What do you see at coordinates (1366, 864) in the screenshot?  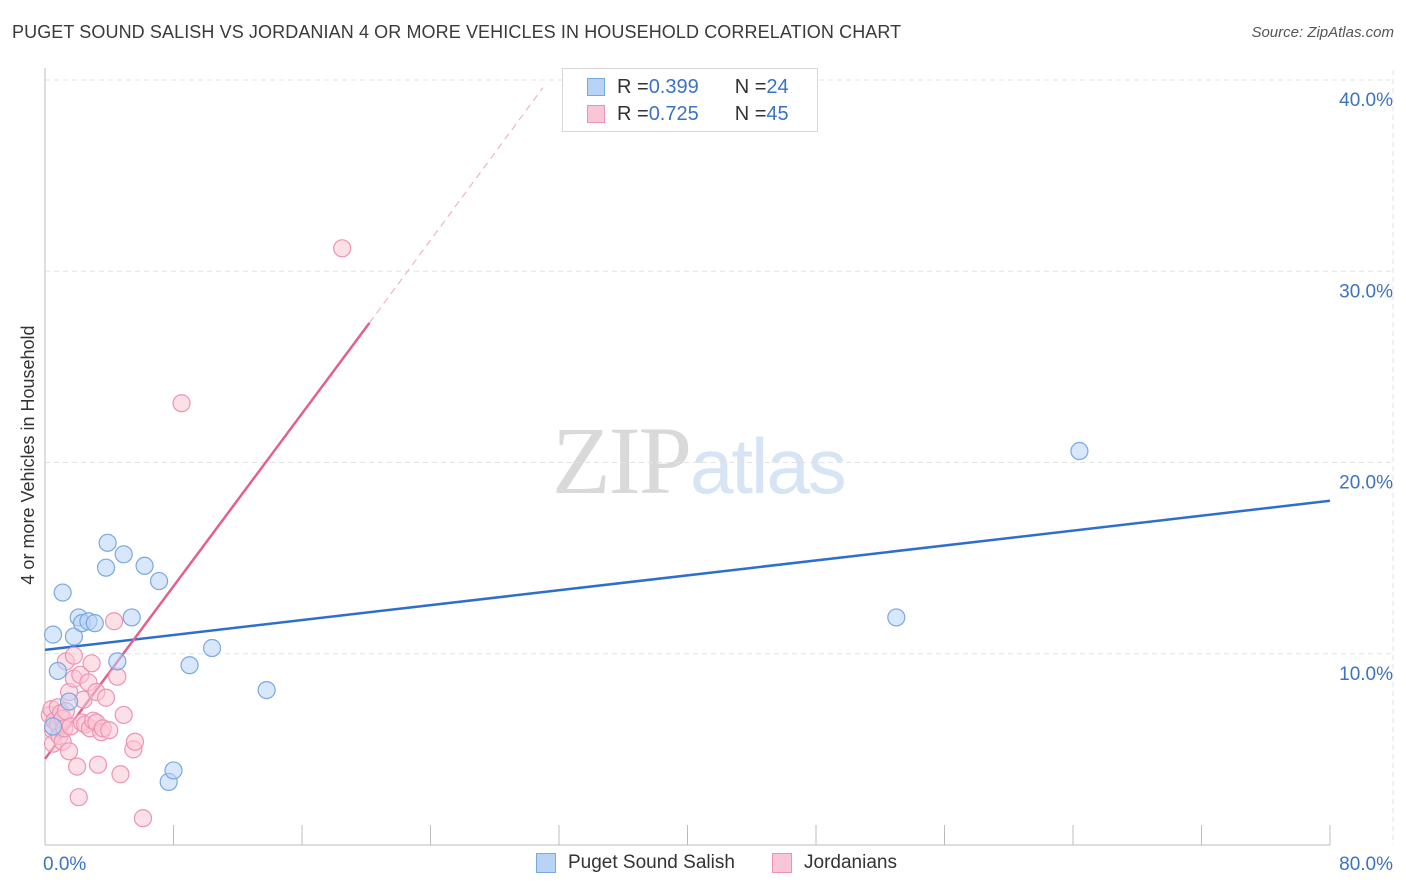 I see `x-tick-label-max: 80.0%` at bounding box center [1366, 864].